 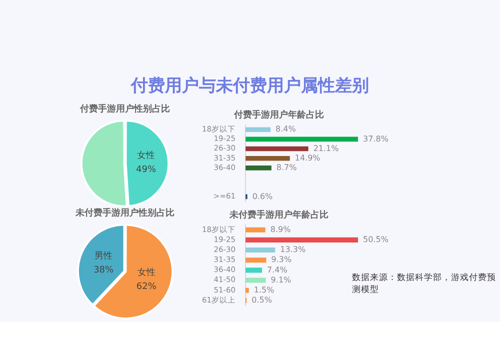 What do you see at coordinates (278, 215) in the screenshot?
I see `chart-title: 未付费手游用户年龄占比` at bounding box center [278, 215].